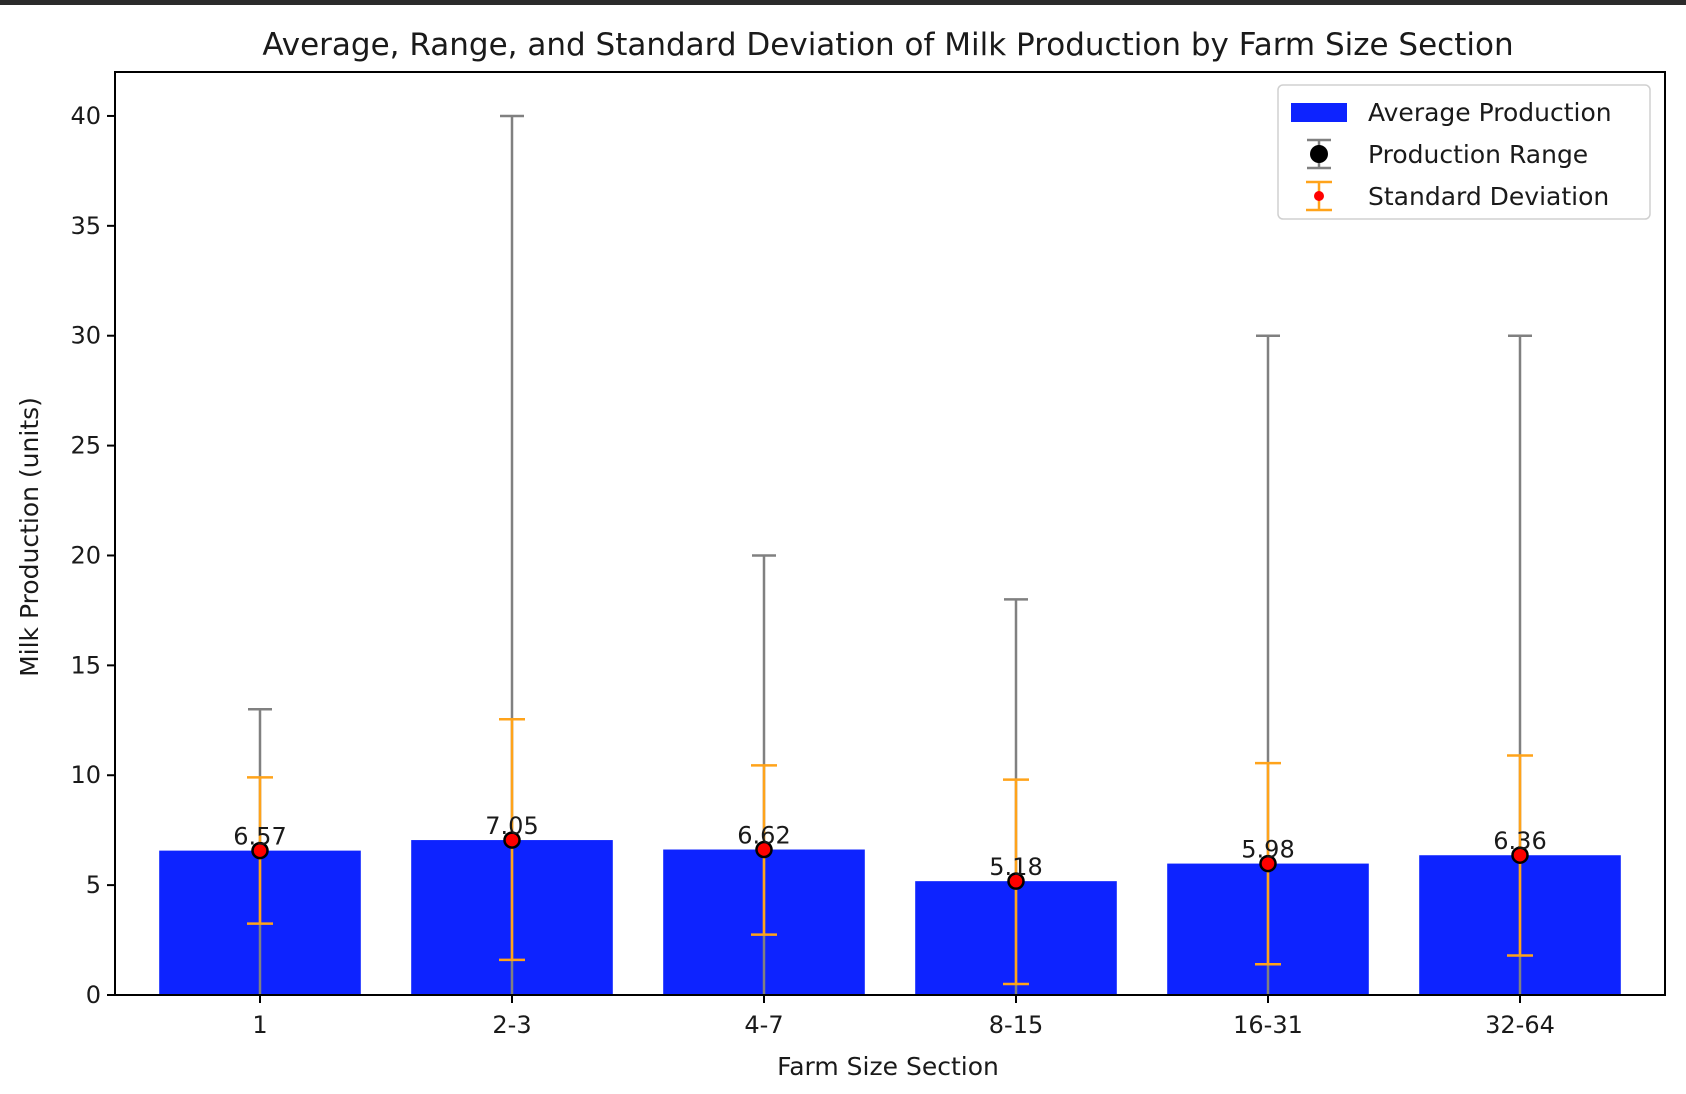  I want to click on legend-swatch-range-marker, so click(1319, 154).